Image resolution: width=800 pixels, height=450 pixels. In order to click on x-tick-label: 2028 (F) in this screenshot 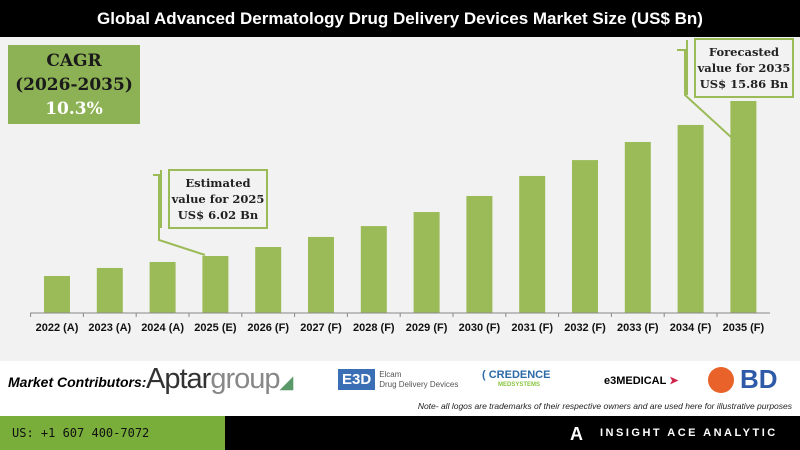, I will do `click(374, 328)`.